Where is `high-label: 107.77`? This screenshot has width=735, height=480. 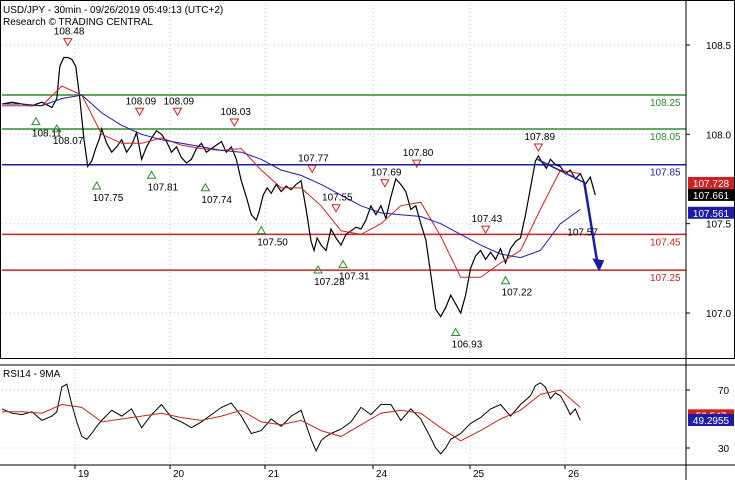 high-label: 107.77 is located at coordinates (313, 158).